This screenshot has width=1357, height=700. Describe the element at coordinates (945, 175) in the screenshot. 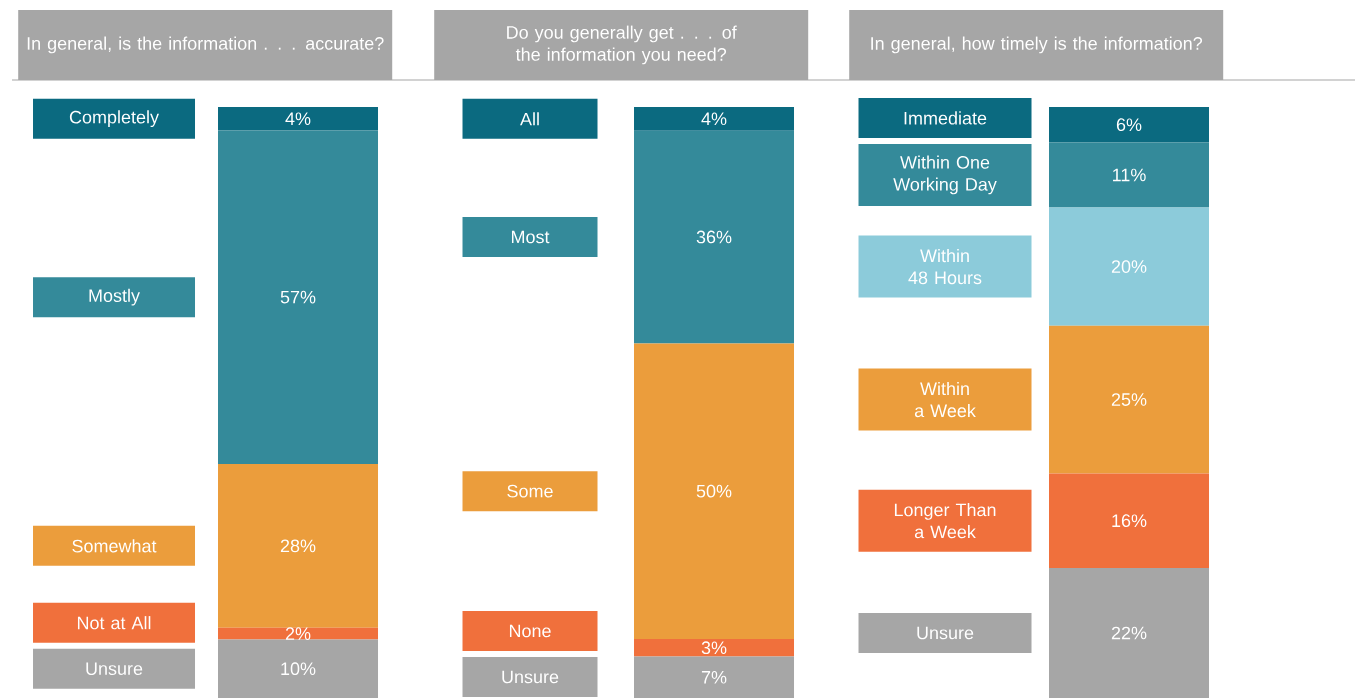

I see `text: Within One Working Day` at that location.